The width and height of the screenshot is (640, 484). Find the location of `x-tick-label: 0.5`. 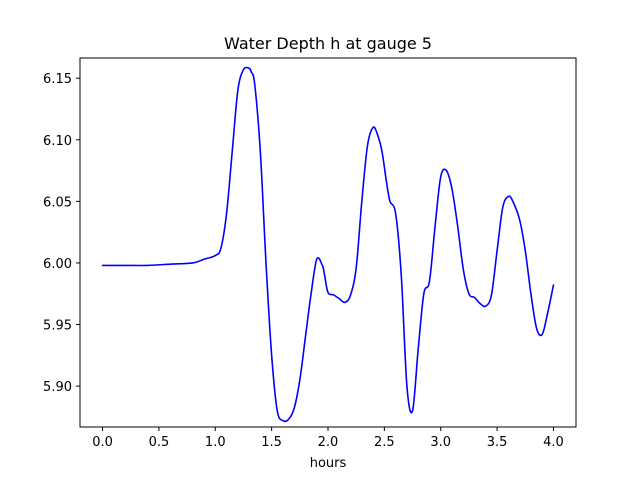

x-tick-label: 0.5 is located at coordinates (159, 442).